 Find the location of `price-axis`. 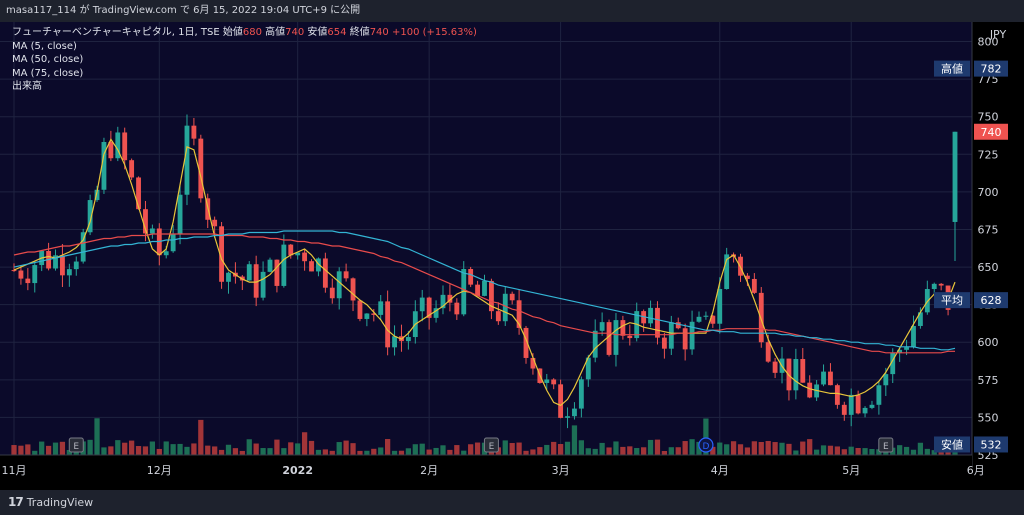

price-axis is located at coordinates (998, 256).